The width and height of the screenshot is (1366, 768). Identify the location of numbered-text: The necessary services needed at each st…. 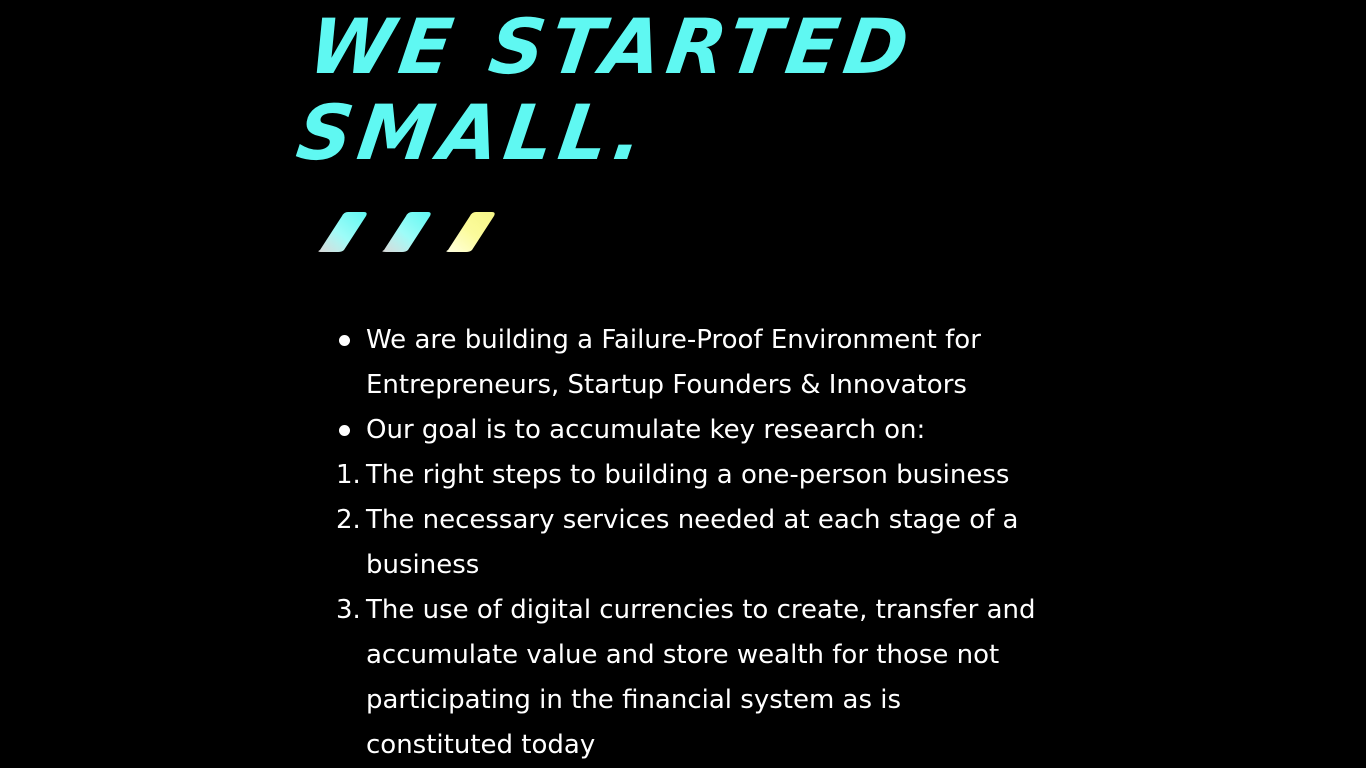
(692, 542).